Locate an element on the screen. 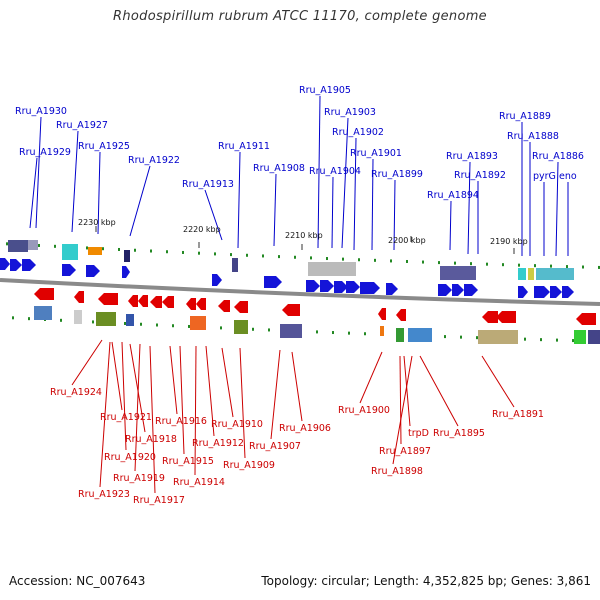 Image resolution: width=600 pixels, height=600 pixels. gene-label-rru-a1907: Rru_A1907 is located at coordinates (275, 446).